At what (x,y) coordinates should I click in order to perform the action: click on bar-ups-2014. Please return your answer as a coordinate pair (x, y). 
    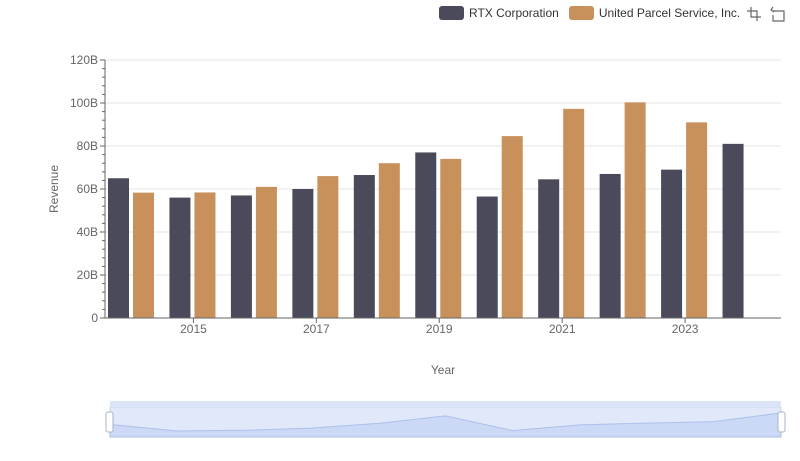
    Looking at the image, I should click on (143, 255).